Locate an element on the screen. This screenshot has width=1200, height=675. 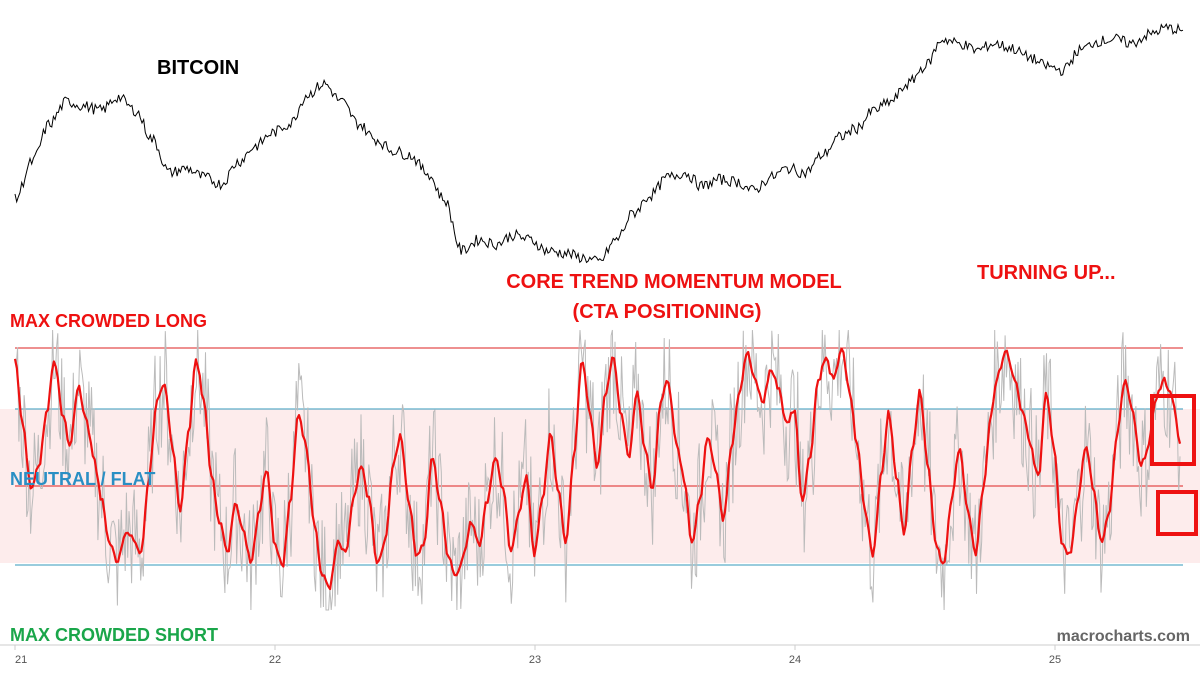
neutral-flat-label: NEUTRAL / FLAT is located at coordinates (82, 479).